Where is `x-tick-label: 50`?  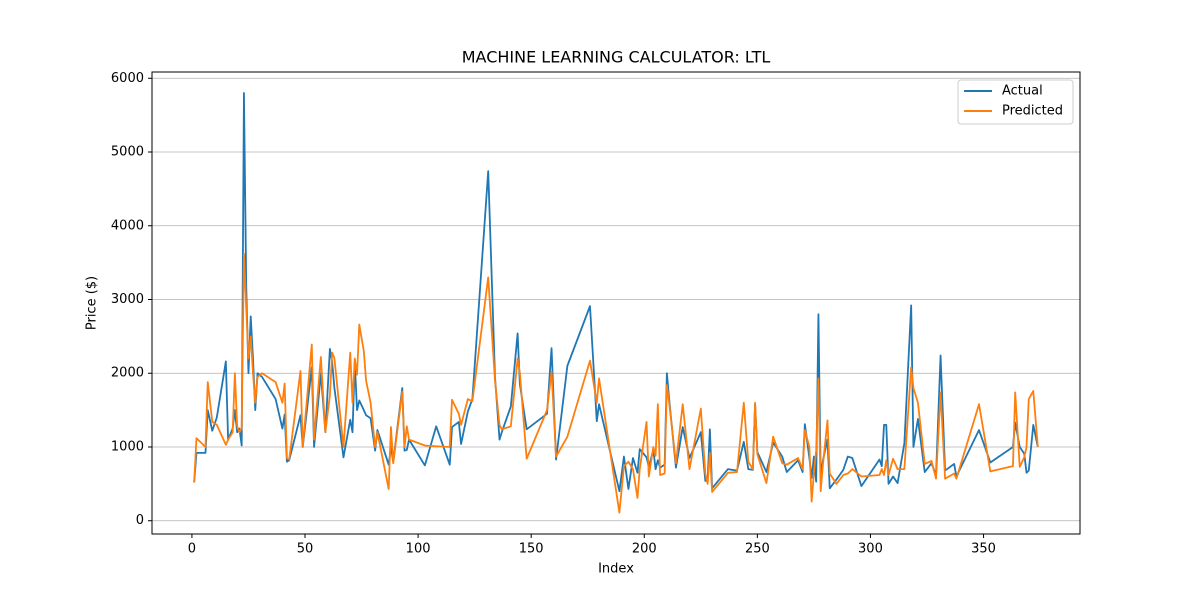 x-tick-label: 50 is located at coordinates (305, 549).